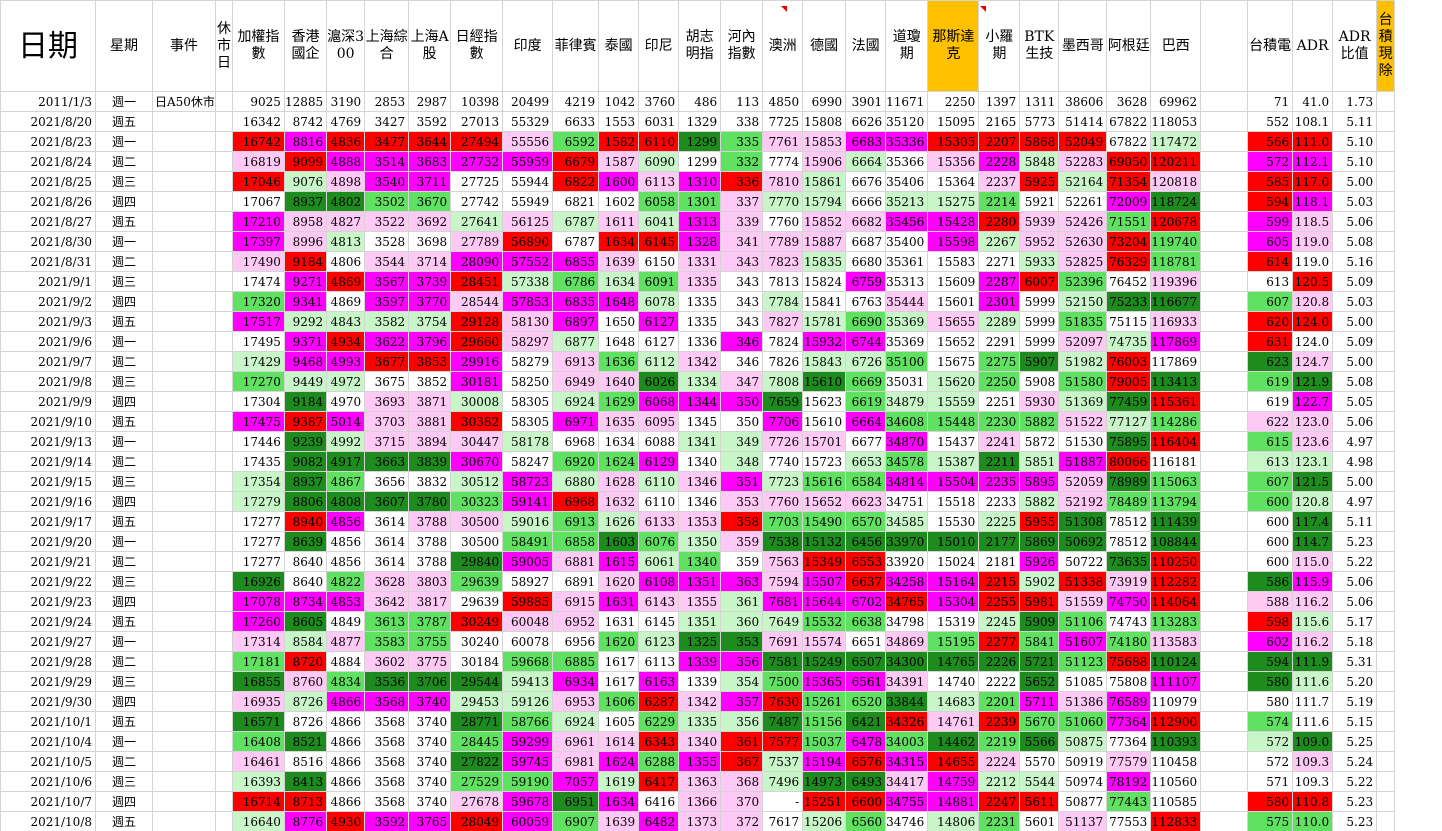  Describe the element at coordinates (700, 281) in the screenshot. I see `table-cell: 1335` at that location.